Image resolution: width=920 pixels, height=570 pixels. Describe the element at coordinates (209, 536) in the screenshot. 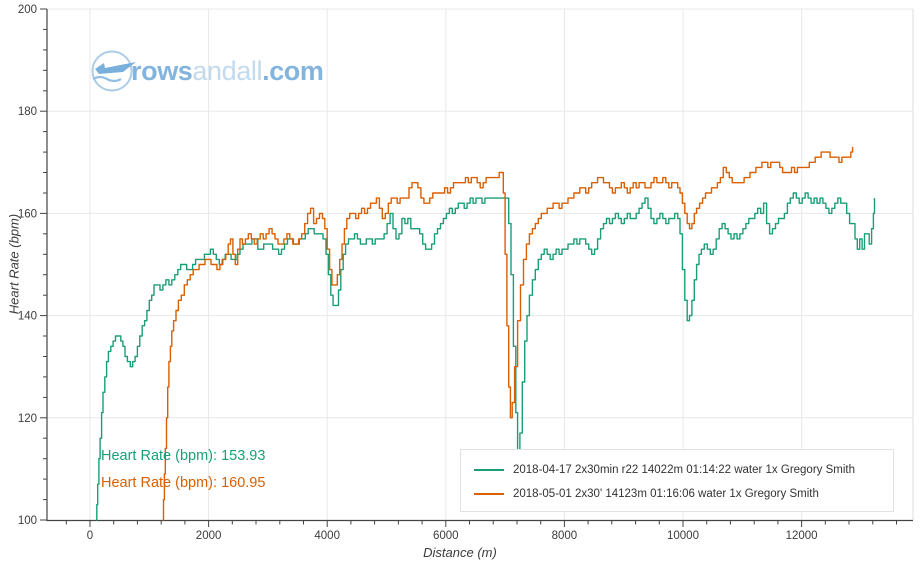

I see `x-tick-label: 2000` at that location.